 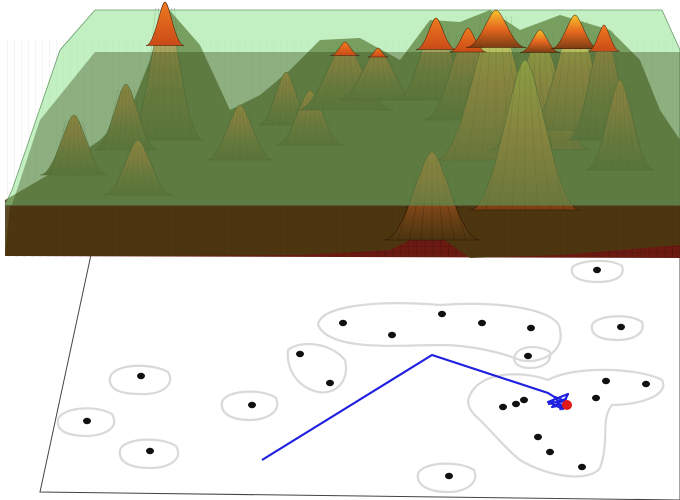 What do you see at coordinates (382, 29) in the screenshot?
I see `surface-peaks-above-plane` at bounding box center [382, 29].